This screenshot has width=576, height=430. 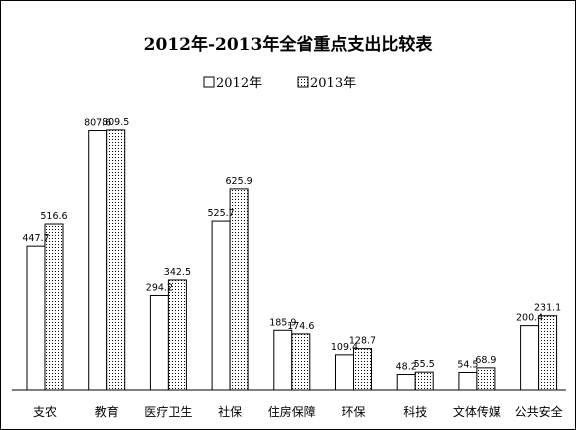 What do you see at coordinates (279, 83) in the screenshot?
I see `legend: 2012年 2013年` at bounding box center [279, 83].